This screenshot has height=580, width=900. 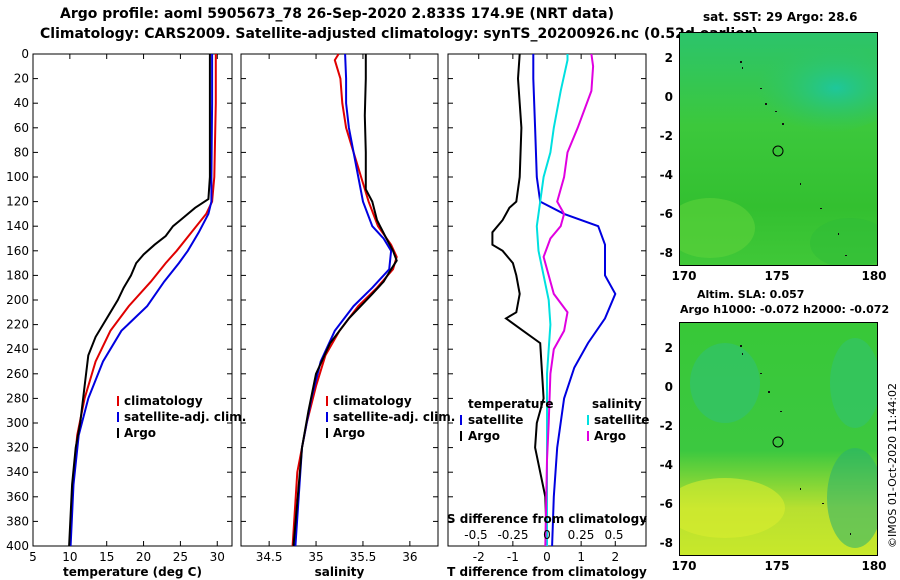 What do you see at coordinates (17, 374) in the screenshot?
I see `y-tick-label: 260` at bounding box center [17, 374].